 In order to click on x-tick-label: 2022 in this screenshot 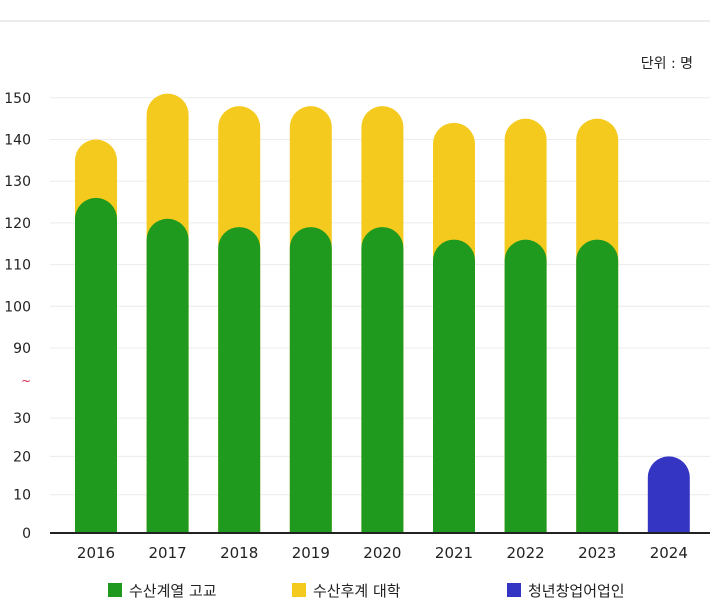, I will do `click(526, 553)`.